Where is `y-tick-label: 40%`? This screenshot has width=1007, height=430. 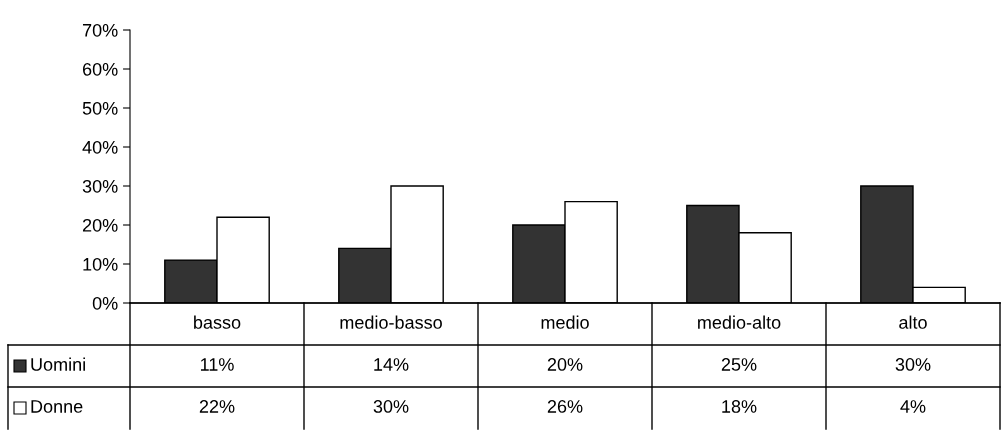 y-tick-label: 40% is located at coordinates (100, 147).